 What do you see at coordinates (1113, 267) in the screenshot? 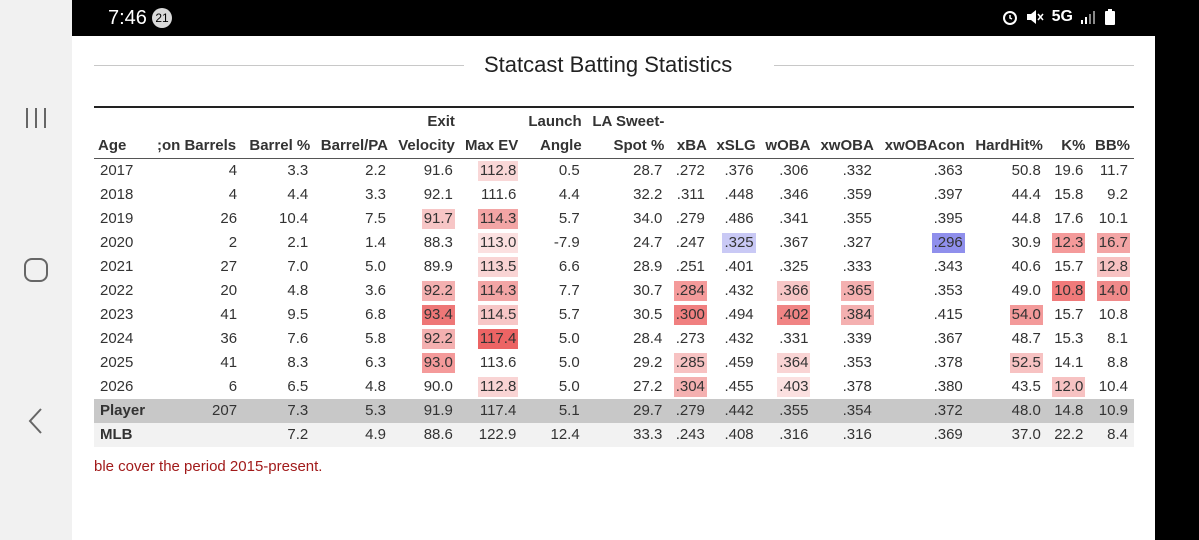
I see `cell-value: 12.8` at bounding box center [1113, 267].